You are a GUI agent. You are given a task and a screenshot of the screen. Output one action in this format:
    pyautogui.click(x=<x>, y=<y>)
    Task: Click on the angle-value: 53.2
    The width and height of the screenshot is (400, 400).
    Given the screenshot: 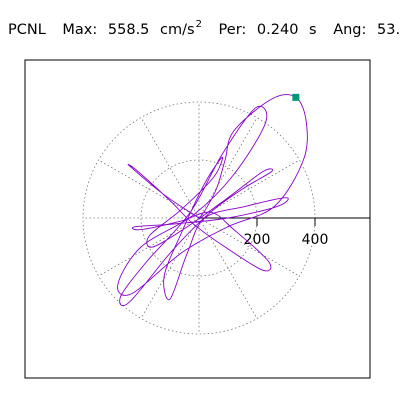 What is the action you would take?
    pyautogui.click(x=388, y=30)
    